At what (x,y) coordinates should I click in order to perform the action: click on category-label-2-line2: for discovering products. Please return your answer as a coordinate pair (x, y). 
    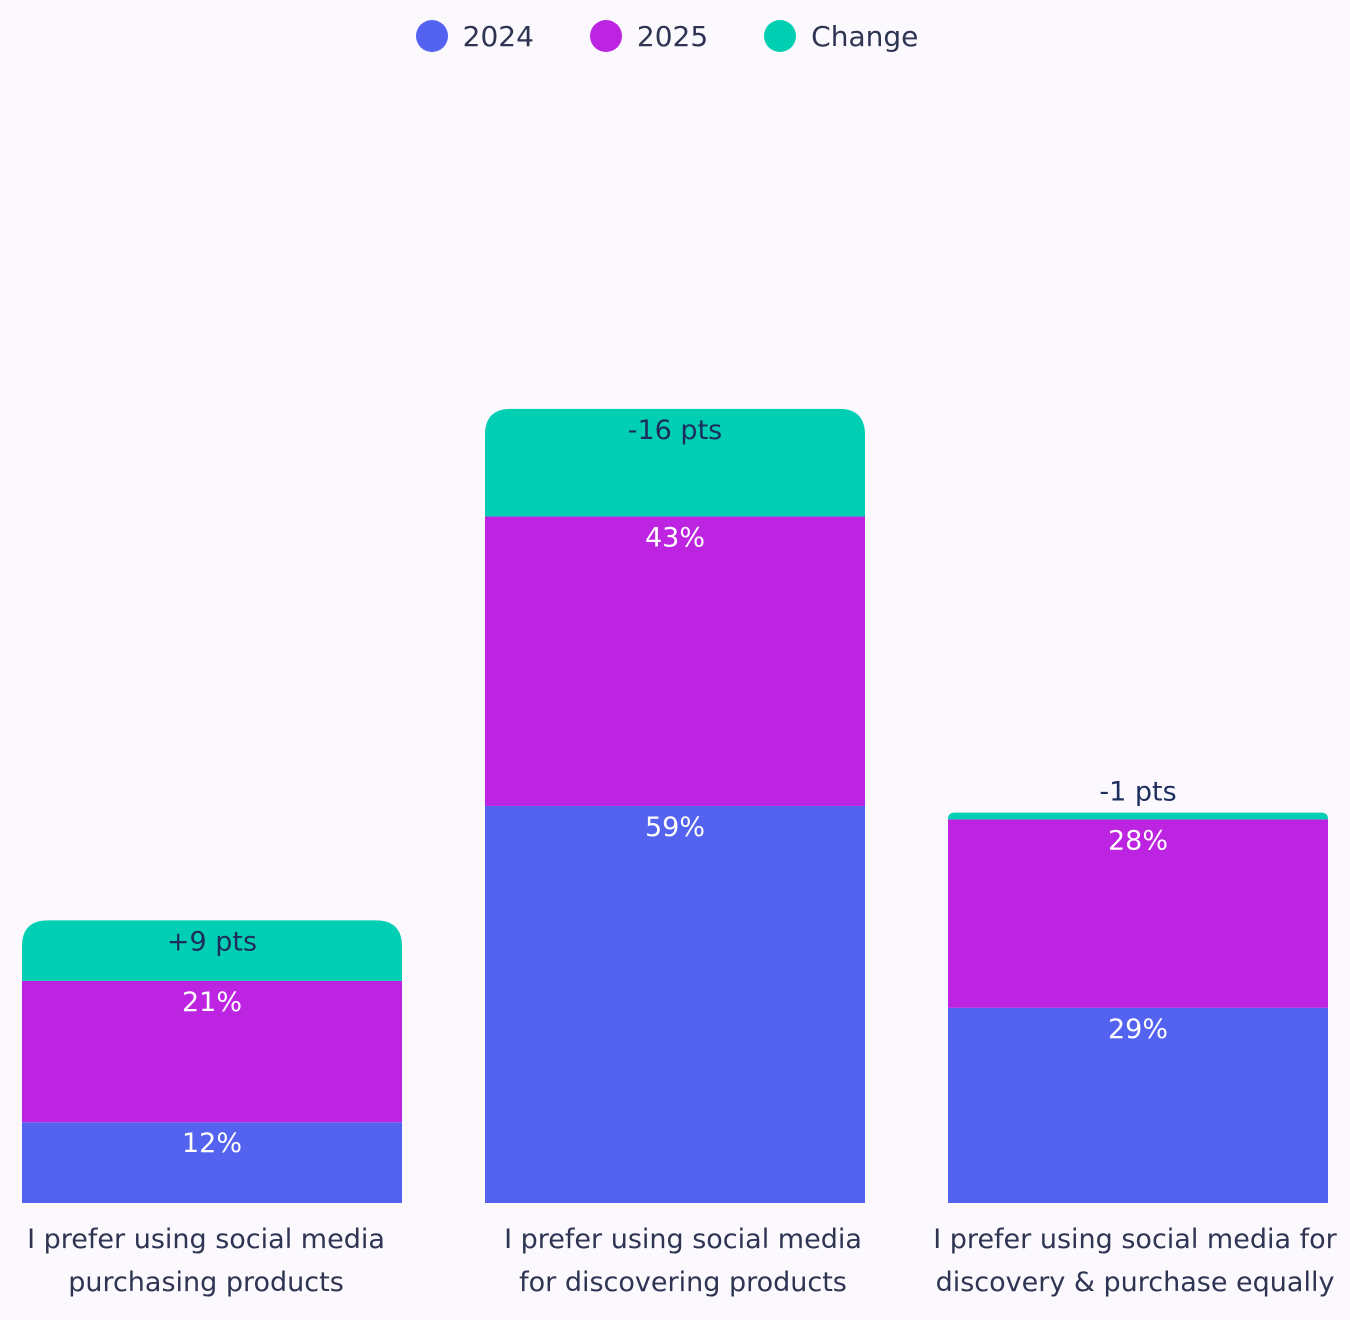
    Looking at the image, I should click on (683, 1282).